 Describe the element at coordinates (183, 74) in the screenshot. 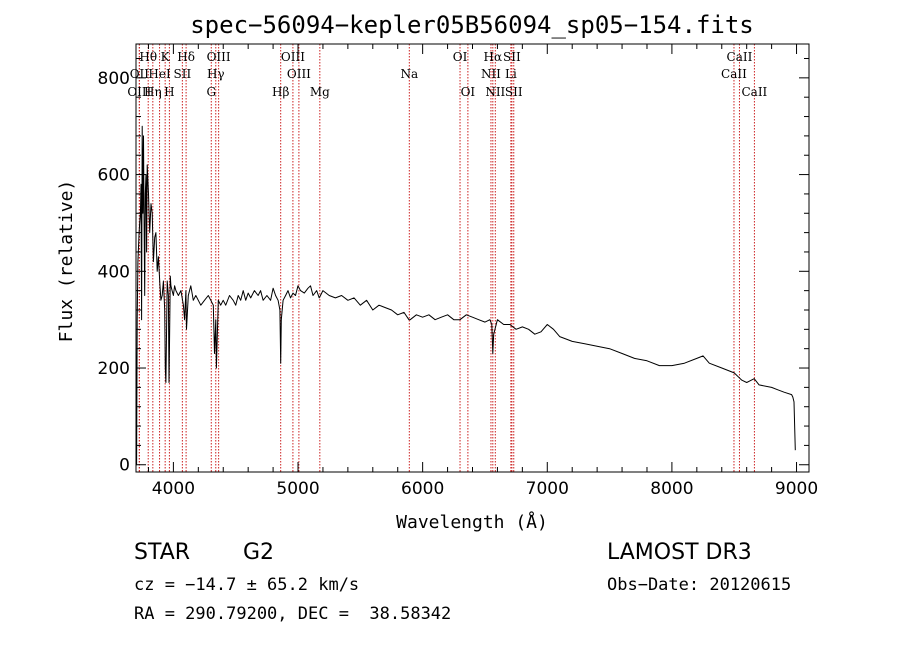

I see `line-label-11: SII` at that location.